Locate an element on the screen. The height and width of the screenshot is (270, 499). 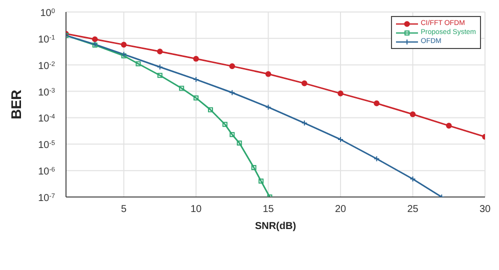
y-tick-label: 10$^{-7}$ is located at coordinates (47, 198).